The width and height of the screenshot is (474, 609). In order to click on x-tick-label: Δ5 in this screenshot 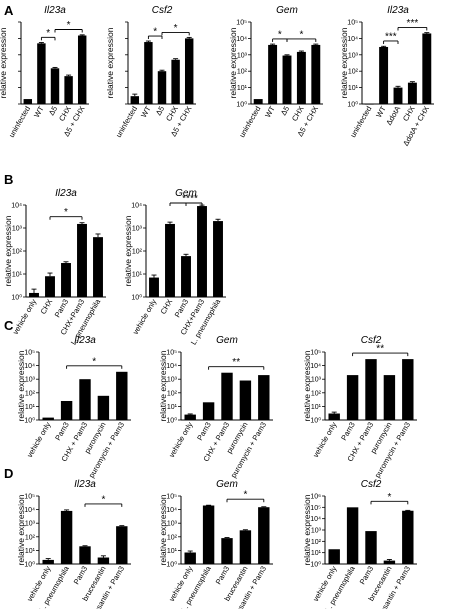, I will do `click(285, 111)`.